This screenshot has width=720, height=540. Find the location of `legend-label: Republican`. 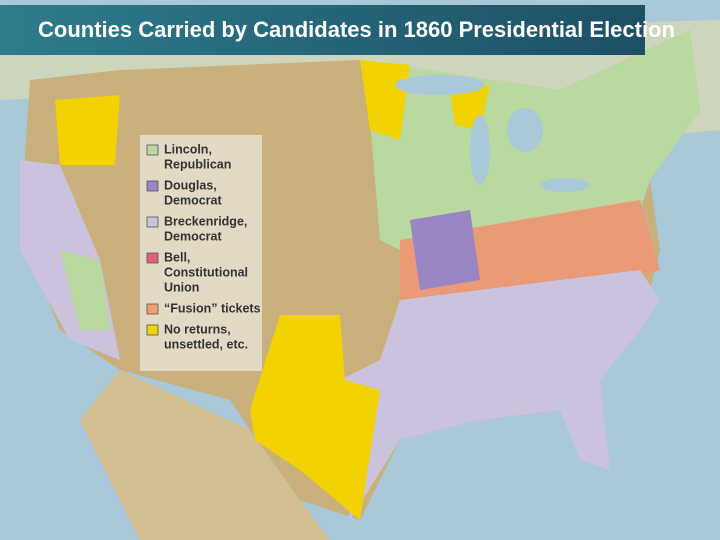

legend-label: Republican is located at coordinates (197, 164).